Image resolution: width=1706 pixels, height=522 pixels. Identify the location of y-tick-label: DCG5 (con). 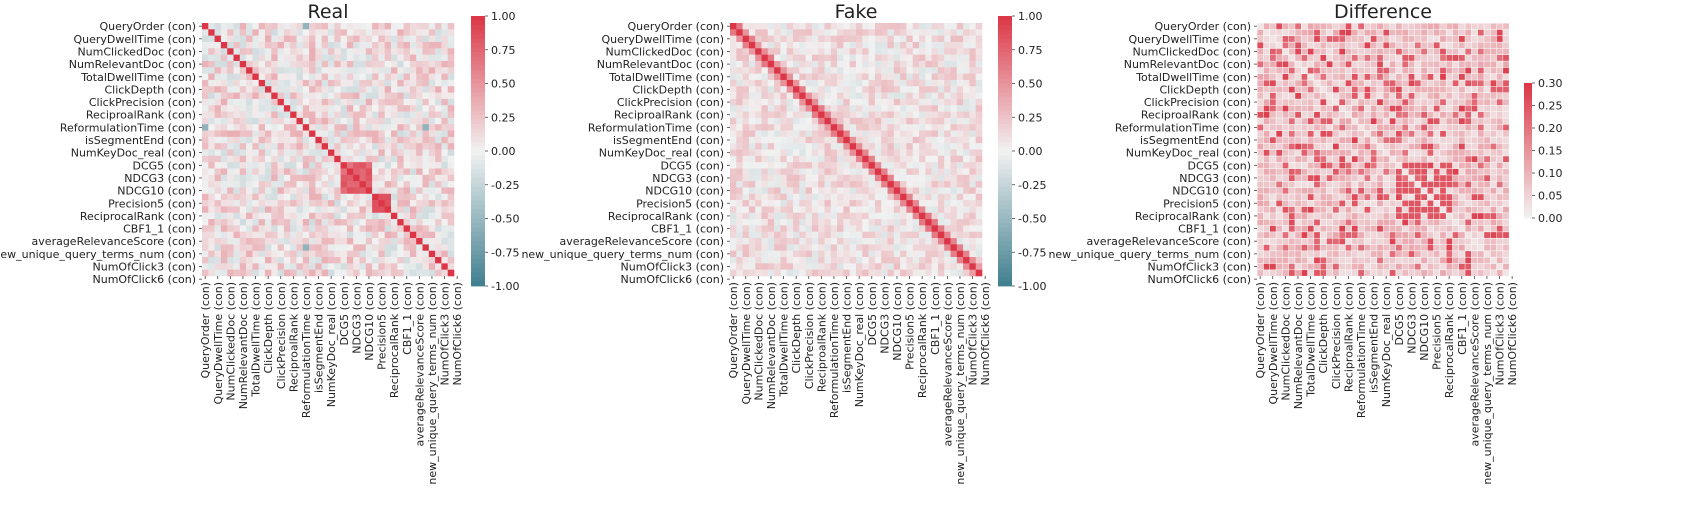
(164, 165).